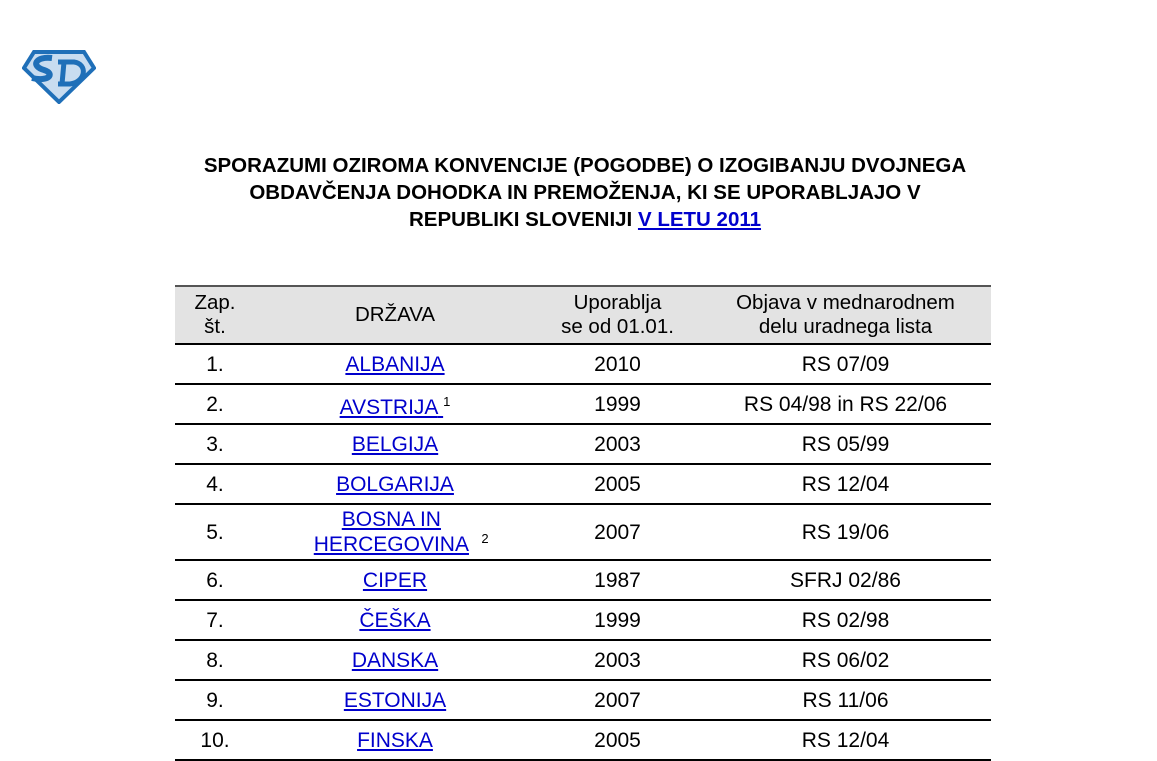 The image size is (1157, 761). I want to click on table-row: 2. AVSTRIJA 1 1999 RS 04/98 in RS 22/06, so click(583, 404).